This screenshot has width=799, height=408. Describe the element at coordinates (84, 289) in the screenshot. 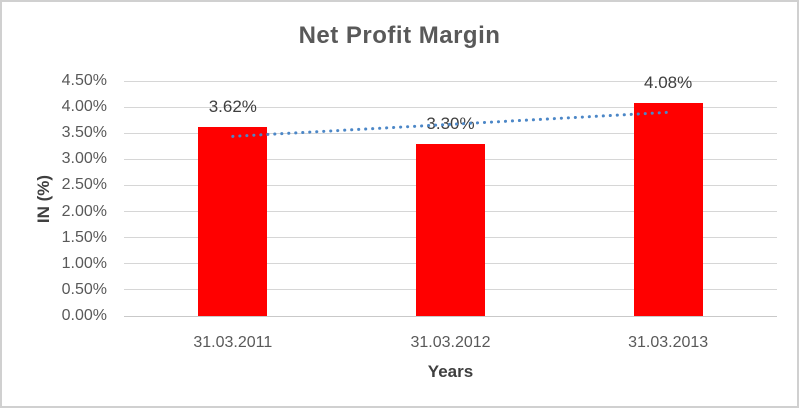

I see `y-tick-label: 0.50%` at that location.